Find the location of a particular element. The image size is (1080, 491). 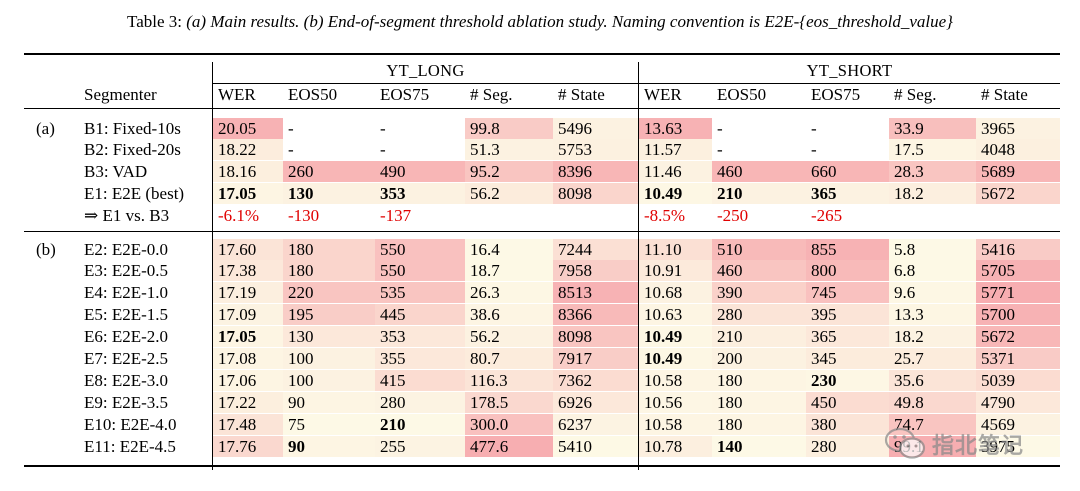

header-col-1: WER is located at coordinates (237, 94).